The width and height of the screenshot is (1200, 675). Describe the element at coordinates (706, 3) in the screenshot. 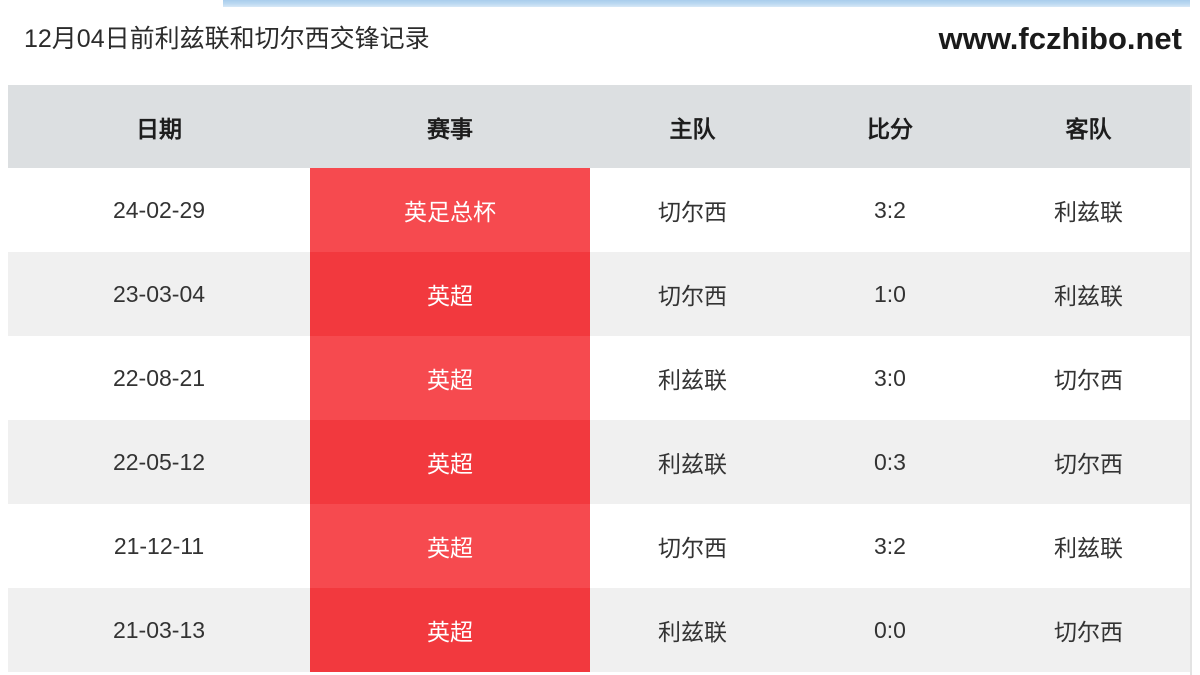

I see `top-accent-bar` at that location.